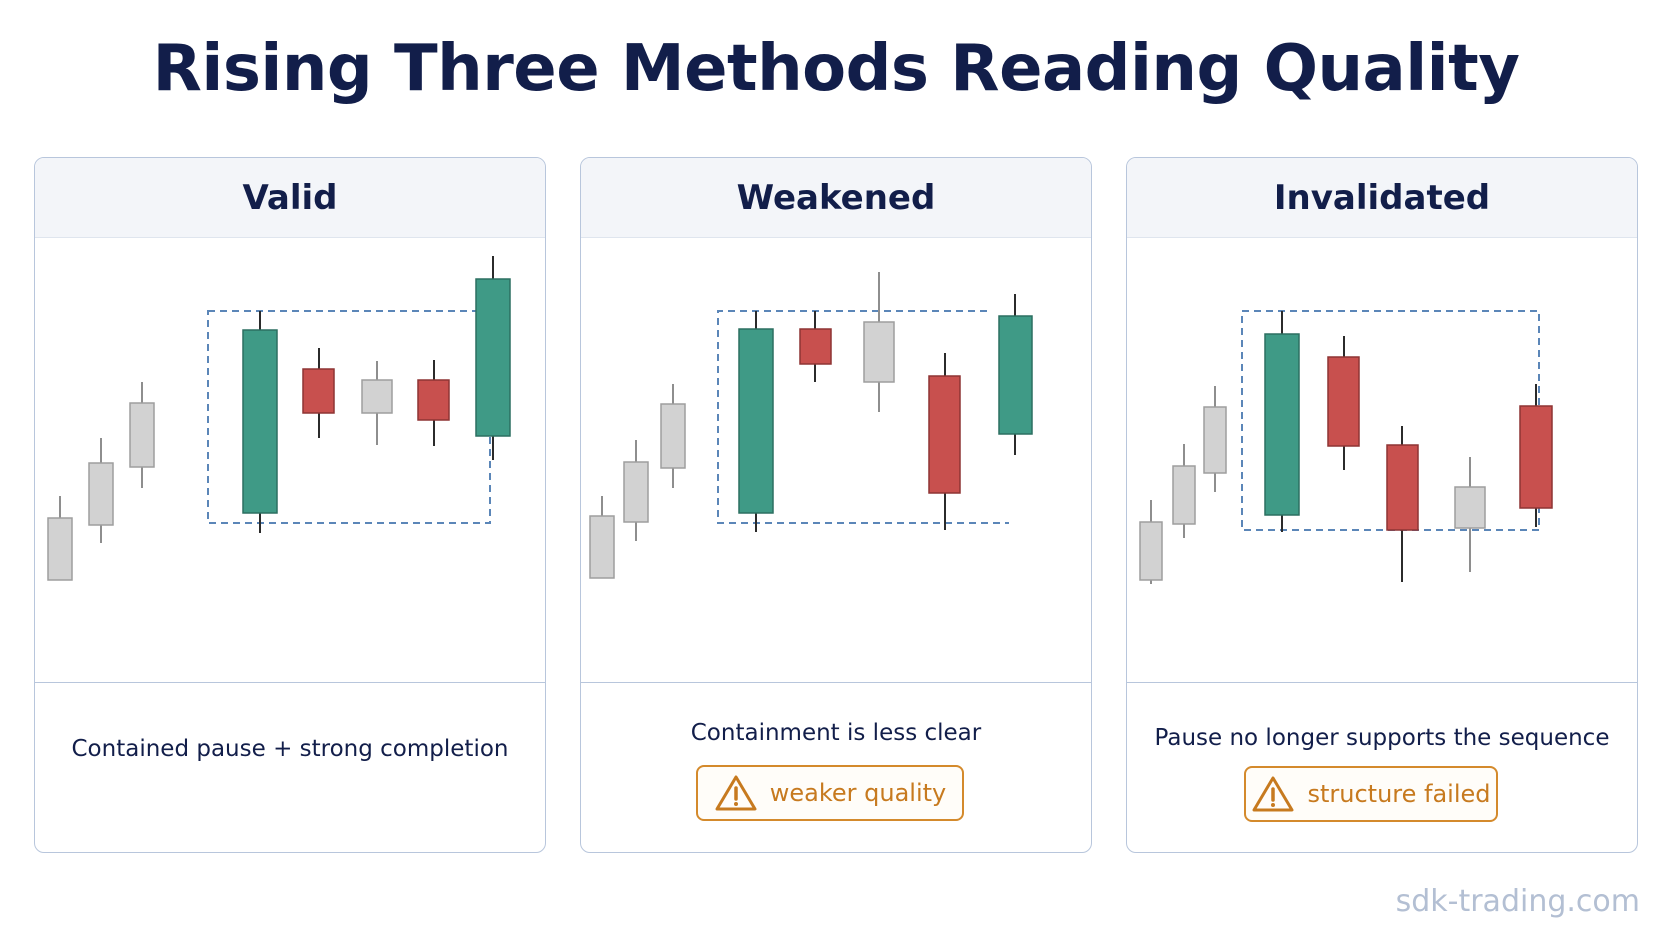 The width and height of the screenshot is (1672, 941). I want to click on candle-final-bearish, so click(1536, 455).